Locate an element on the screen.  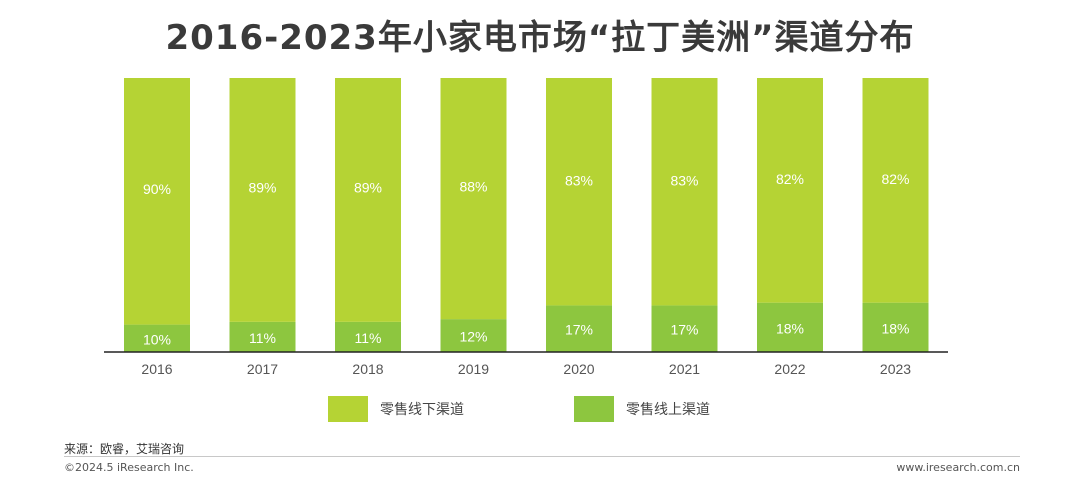
data-label-online-2021: 17% is located at coordinates (684, 330).